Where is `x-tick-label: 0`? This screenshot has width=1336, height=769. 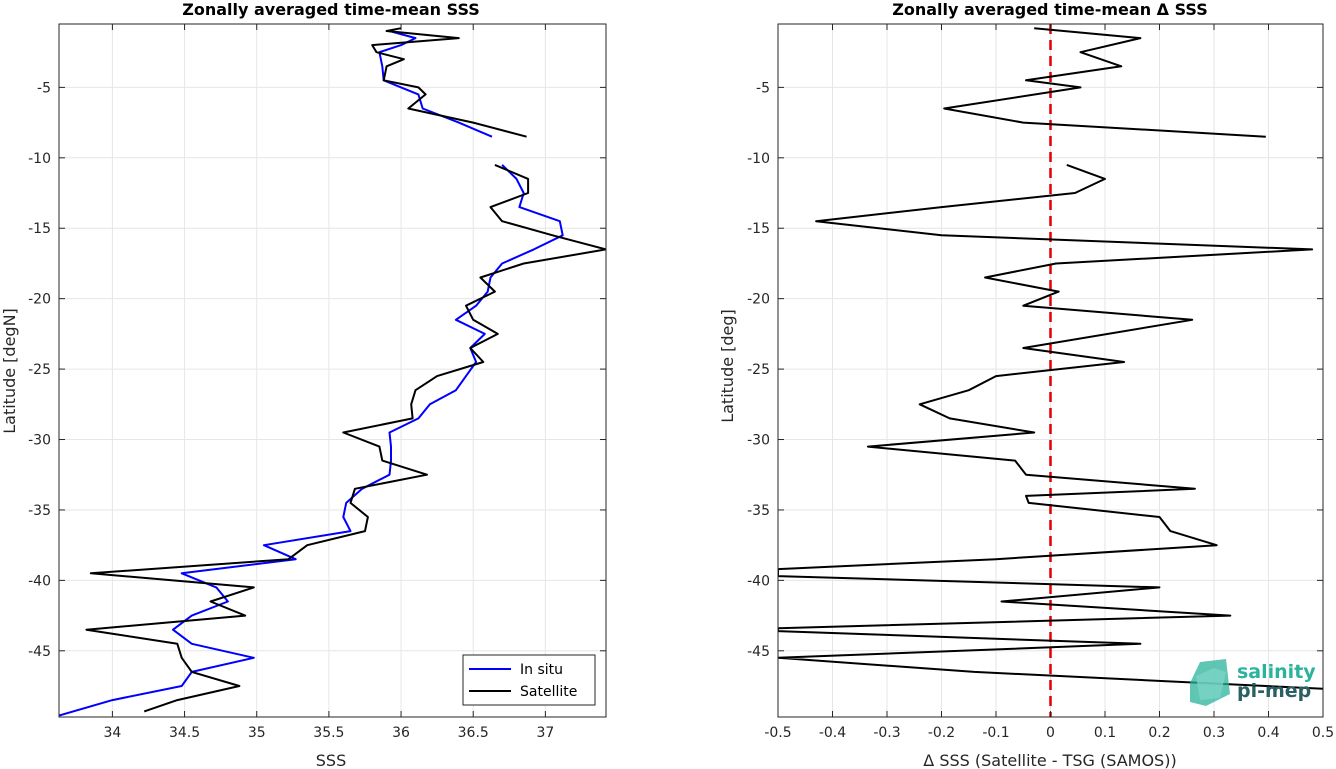
x-tick-label: 0 is located at coordinates (1050, 733).